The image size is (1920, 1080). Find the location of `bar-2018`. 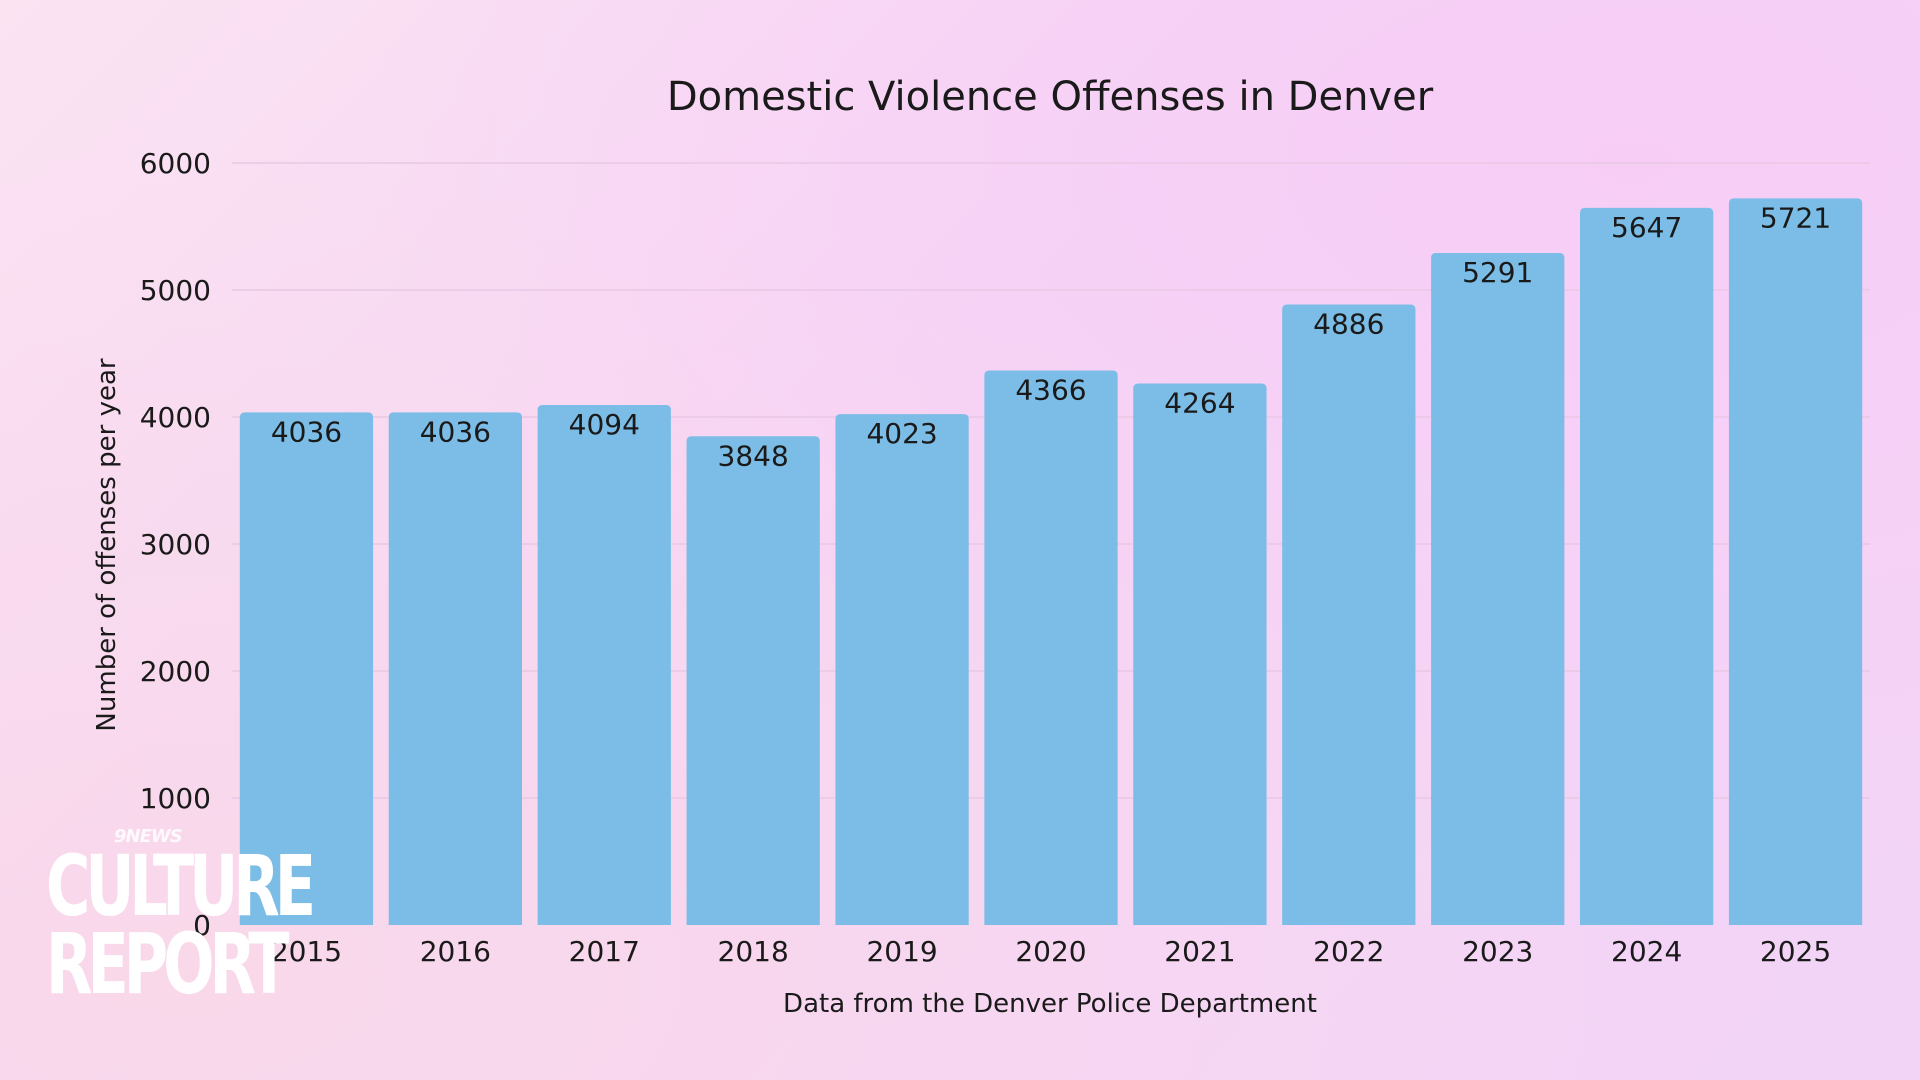

bar-2018 is located at coordinates (753, 680).